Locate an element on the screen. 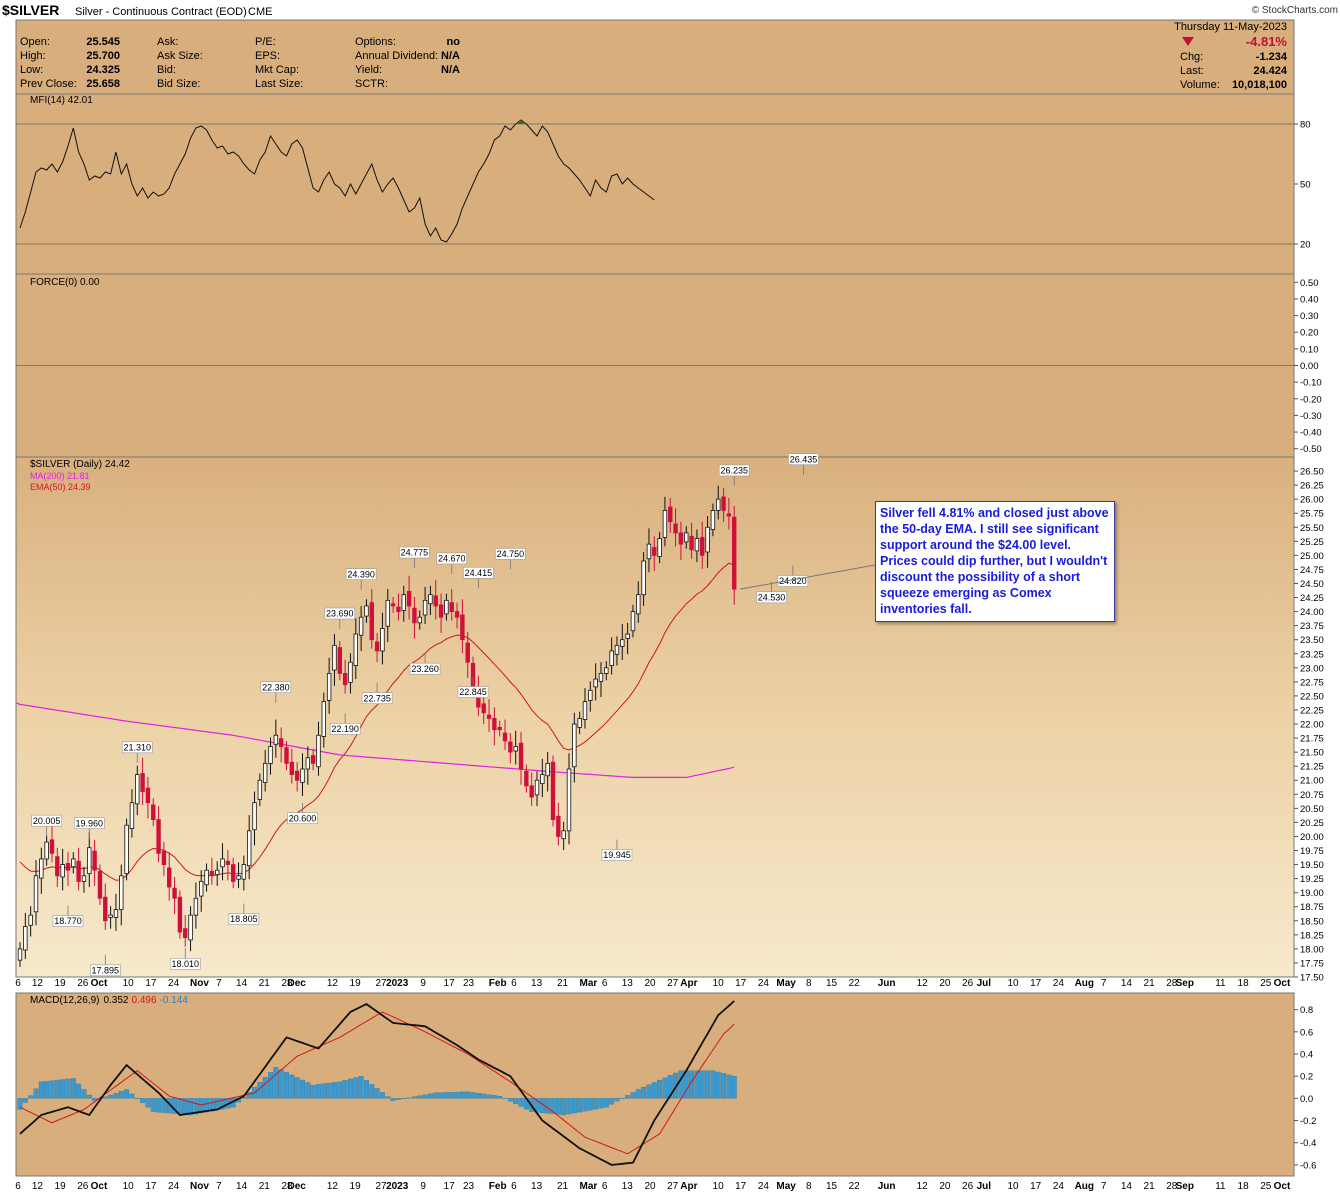 The image size is (1340, 1192). x-axis-label: 22 is located at coordinates (855, 1186).